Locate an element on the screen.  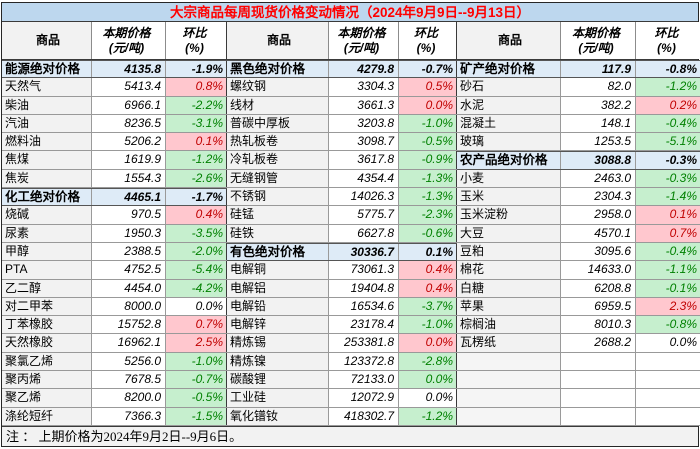
price-cell: 418302.7 is located at coordinates (364, 416).